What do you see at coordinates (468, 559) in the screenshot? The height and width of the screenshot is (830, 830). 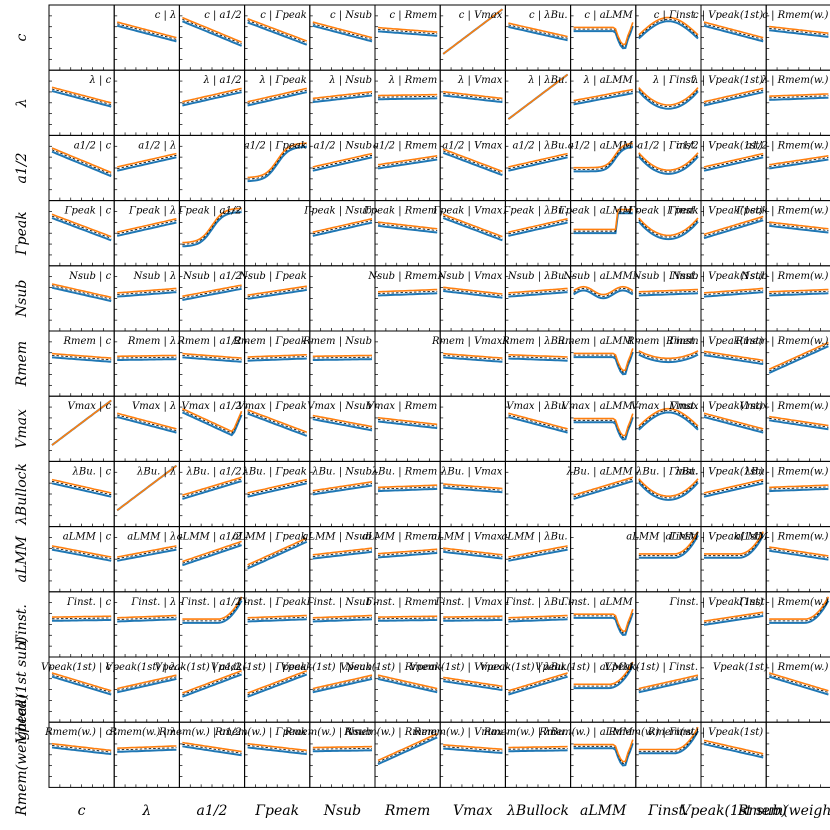 I see `cell-8-6: aLMM | Vmax` at bounding box center [468, 559].